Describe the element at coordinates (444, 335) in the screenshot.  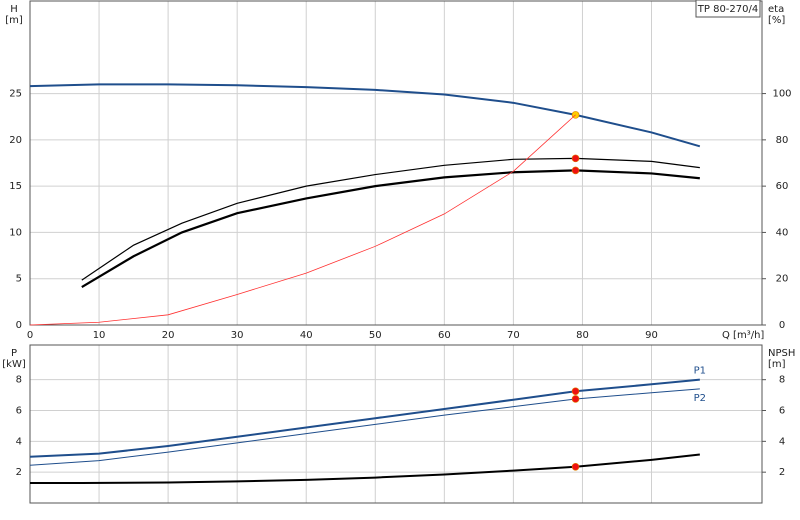
I see `x-tick-label: 60` at that location.